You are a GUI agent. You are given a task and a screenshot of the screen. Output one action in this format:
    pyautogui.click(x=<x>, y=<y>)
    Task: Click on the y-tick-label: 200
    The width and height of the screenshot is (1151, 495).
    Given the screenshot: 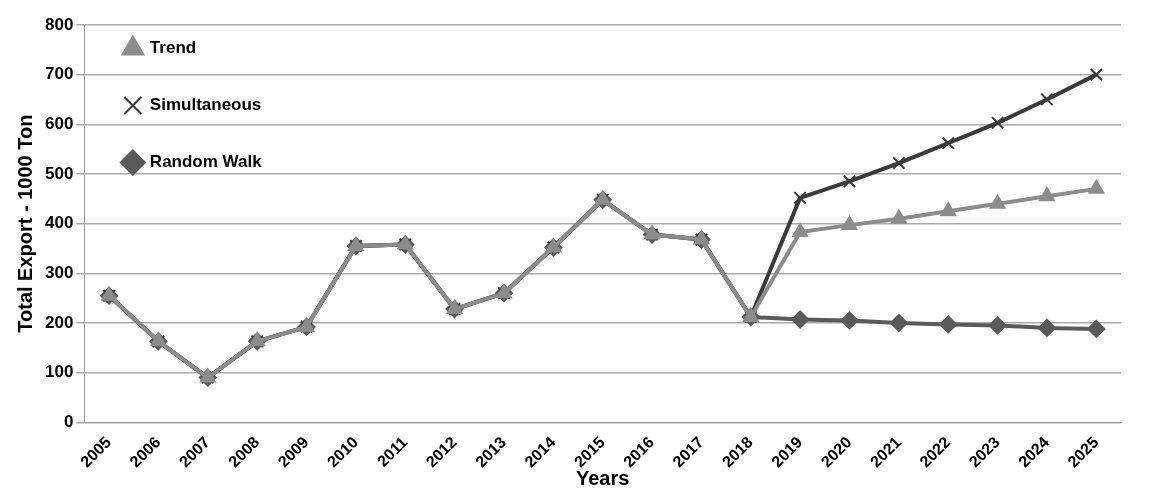 What is the action you would take?
    pyautogui.click(x=59, y=322)
    